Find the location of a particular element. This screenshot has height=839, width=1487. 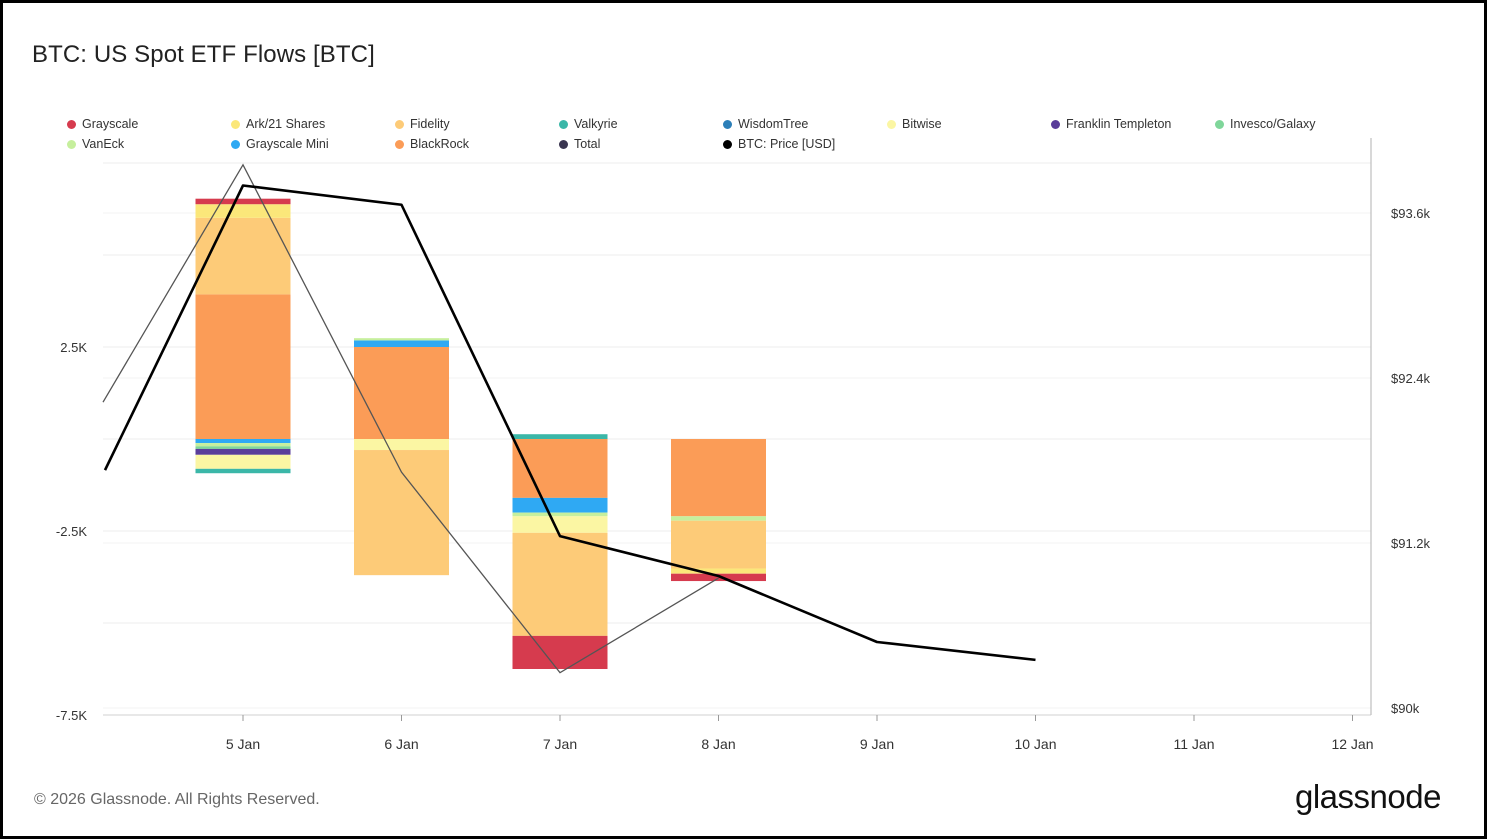

x-tick-label: 5 Jan is located at coordinates (243, 744).